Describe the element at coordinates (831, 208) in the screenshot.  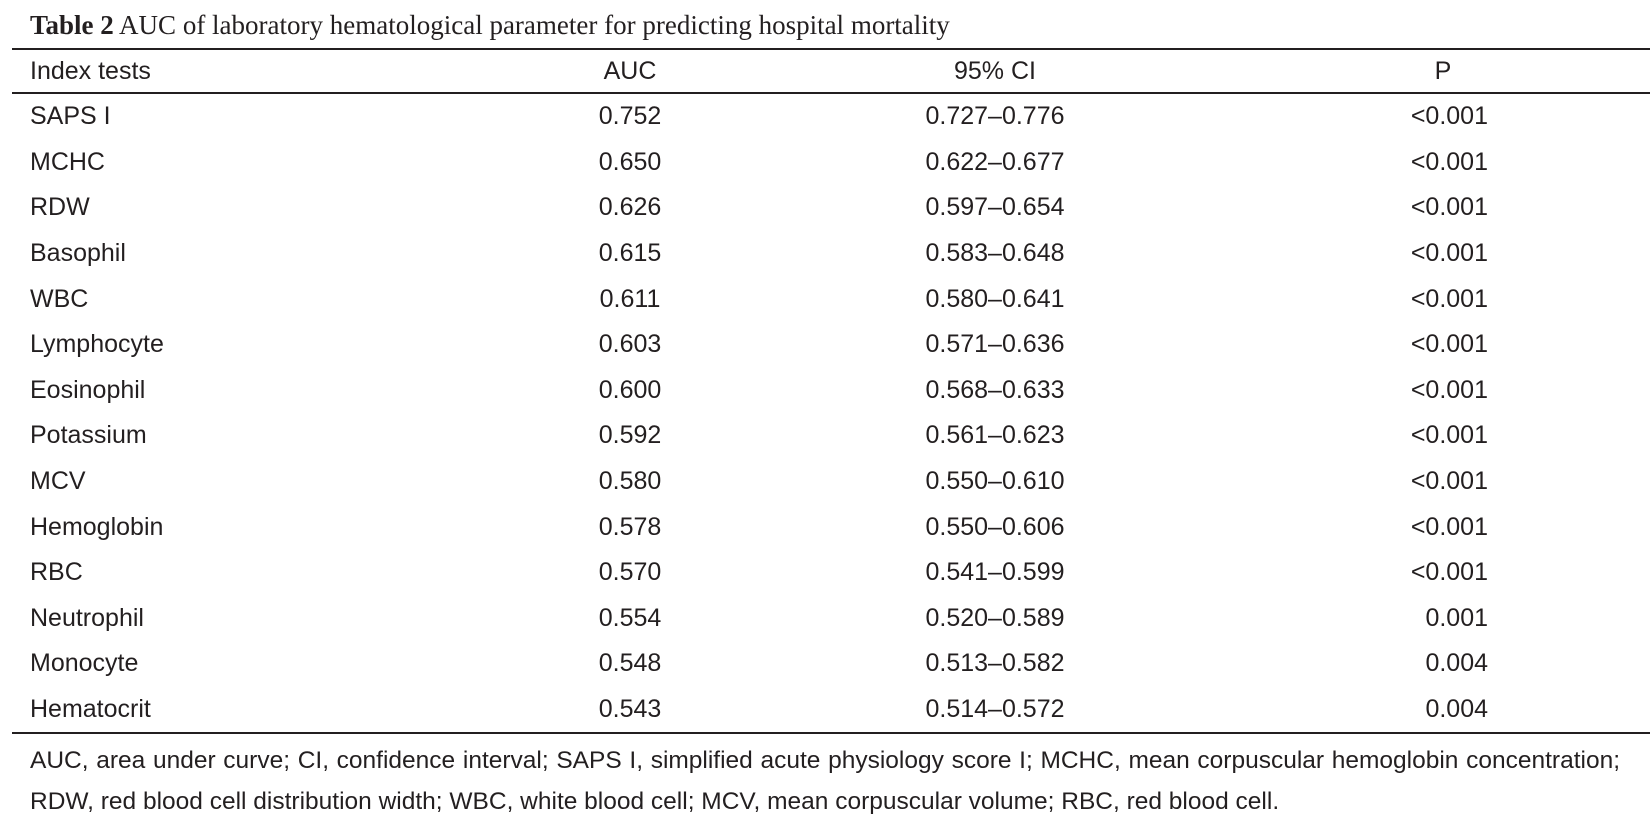
I see `table-row: RDW 0.626 0.597–0.654 <0.001` at that location.